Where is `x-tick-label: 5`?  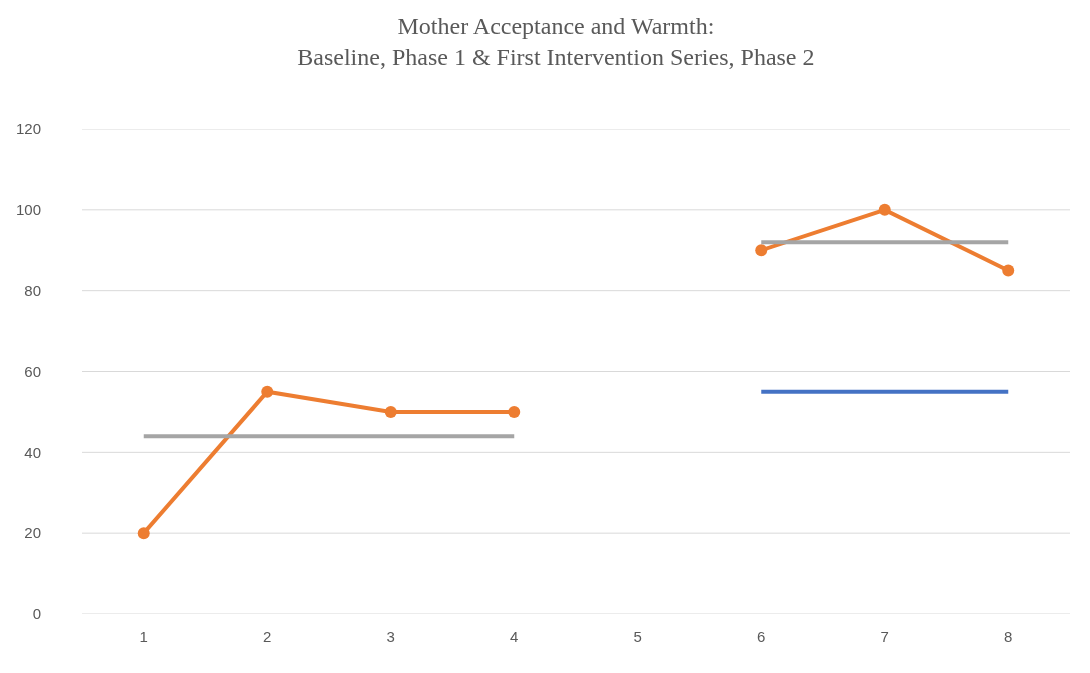 x-tick-label: 5 is located at coordinates (637, 636).